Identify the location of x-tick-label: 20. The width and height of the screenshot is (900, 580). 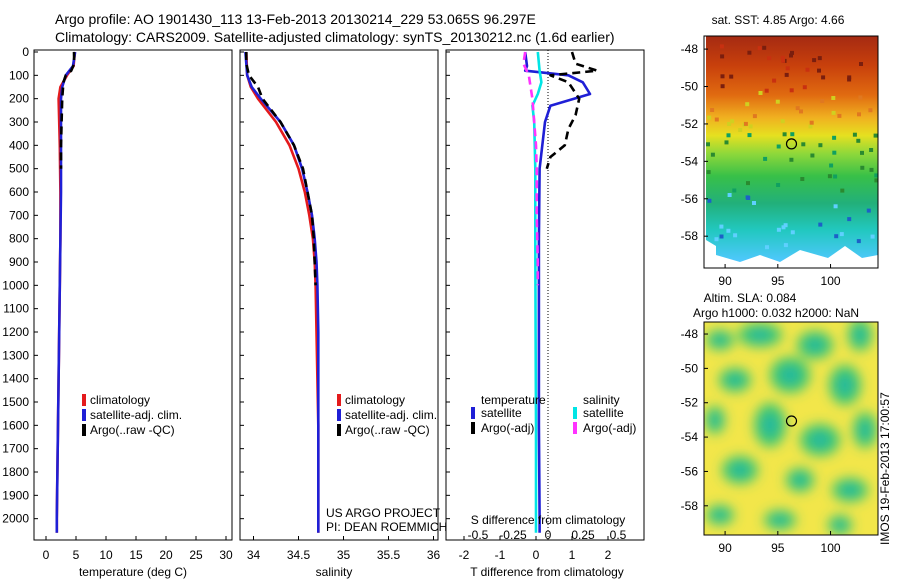
(166, 555).